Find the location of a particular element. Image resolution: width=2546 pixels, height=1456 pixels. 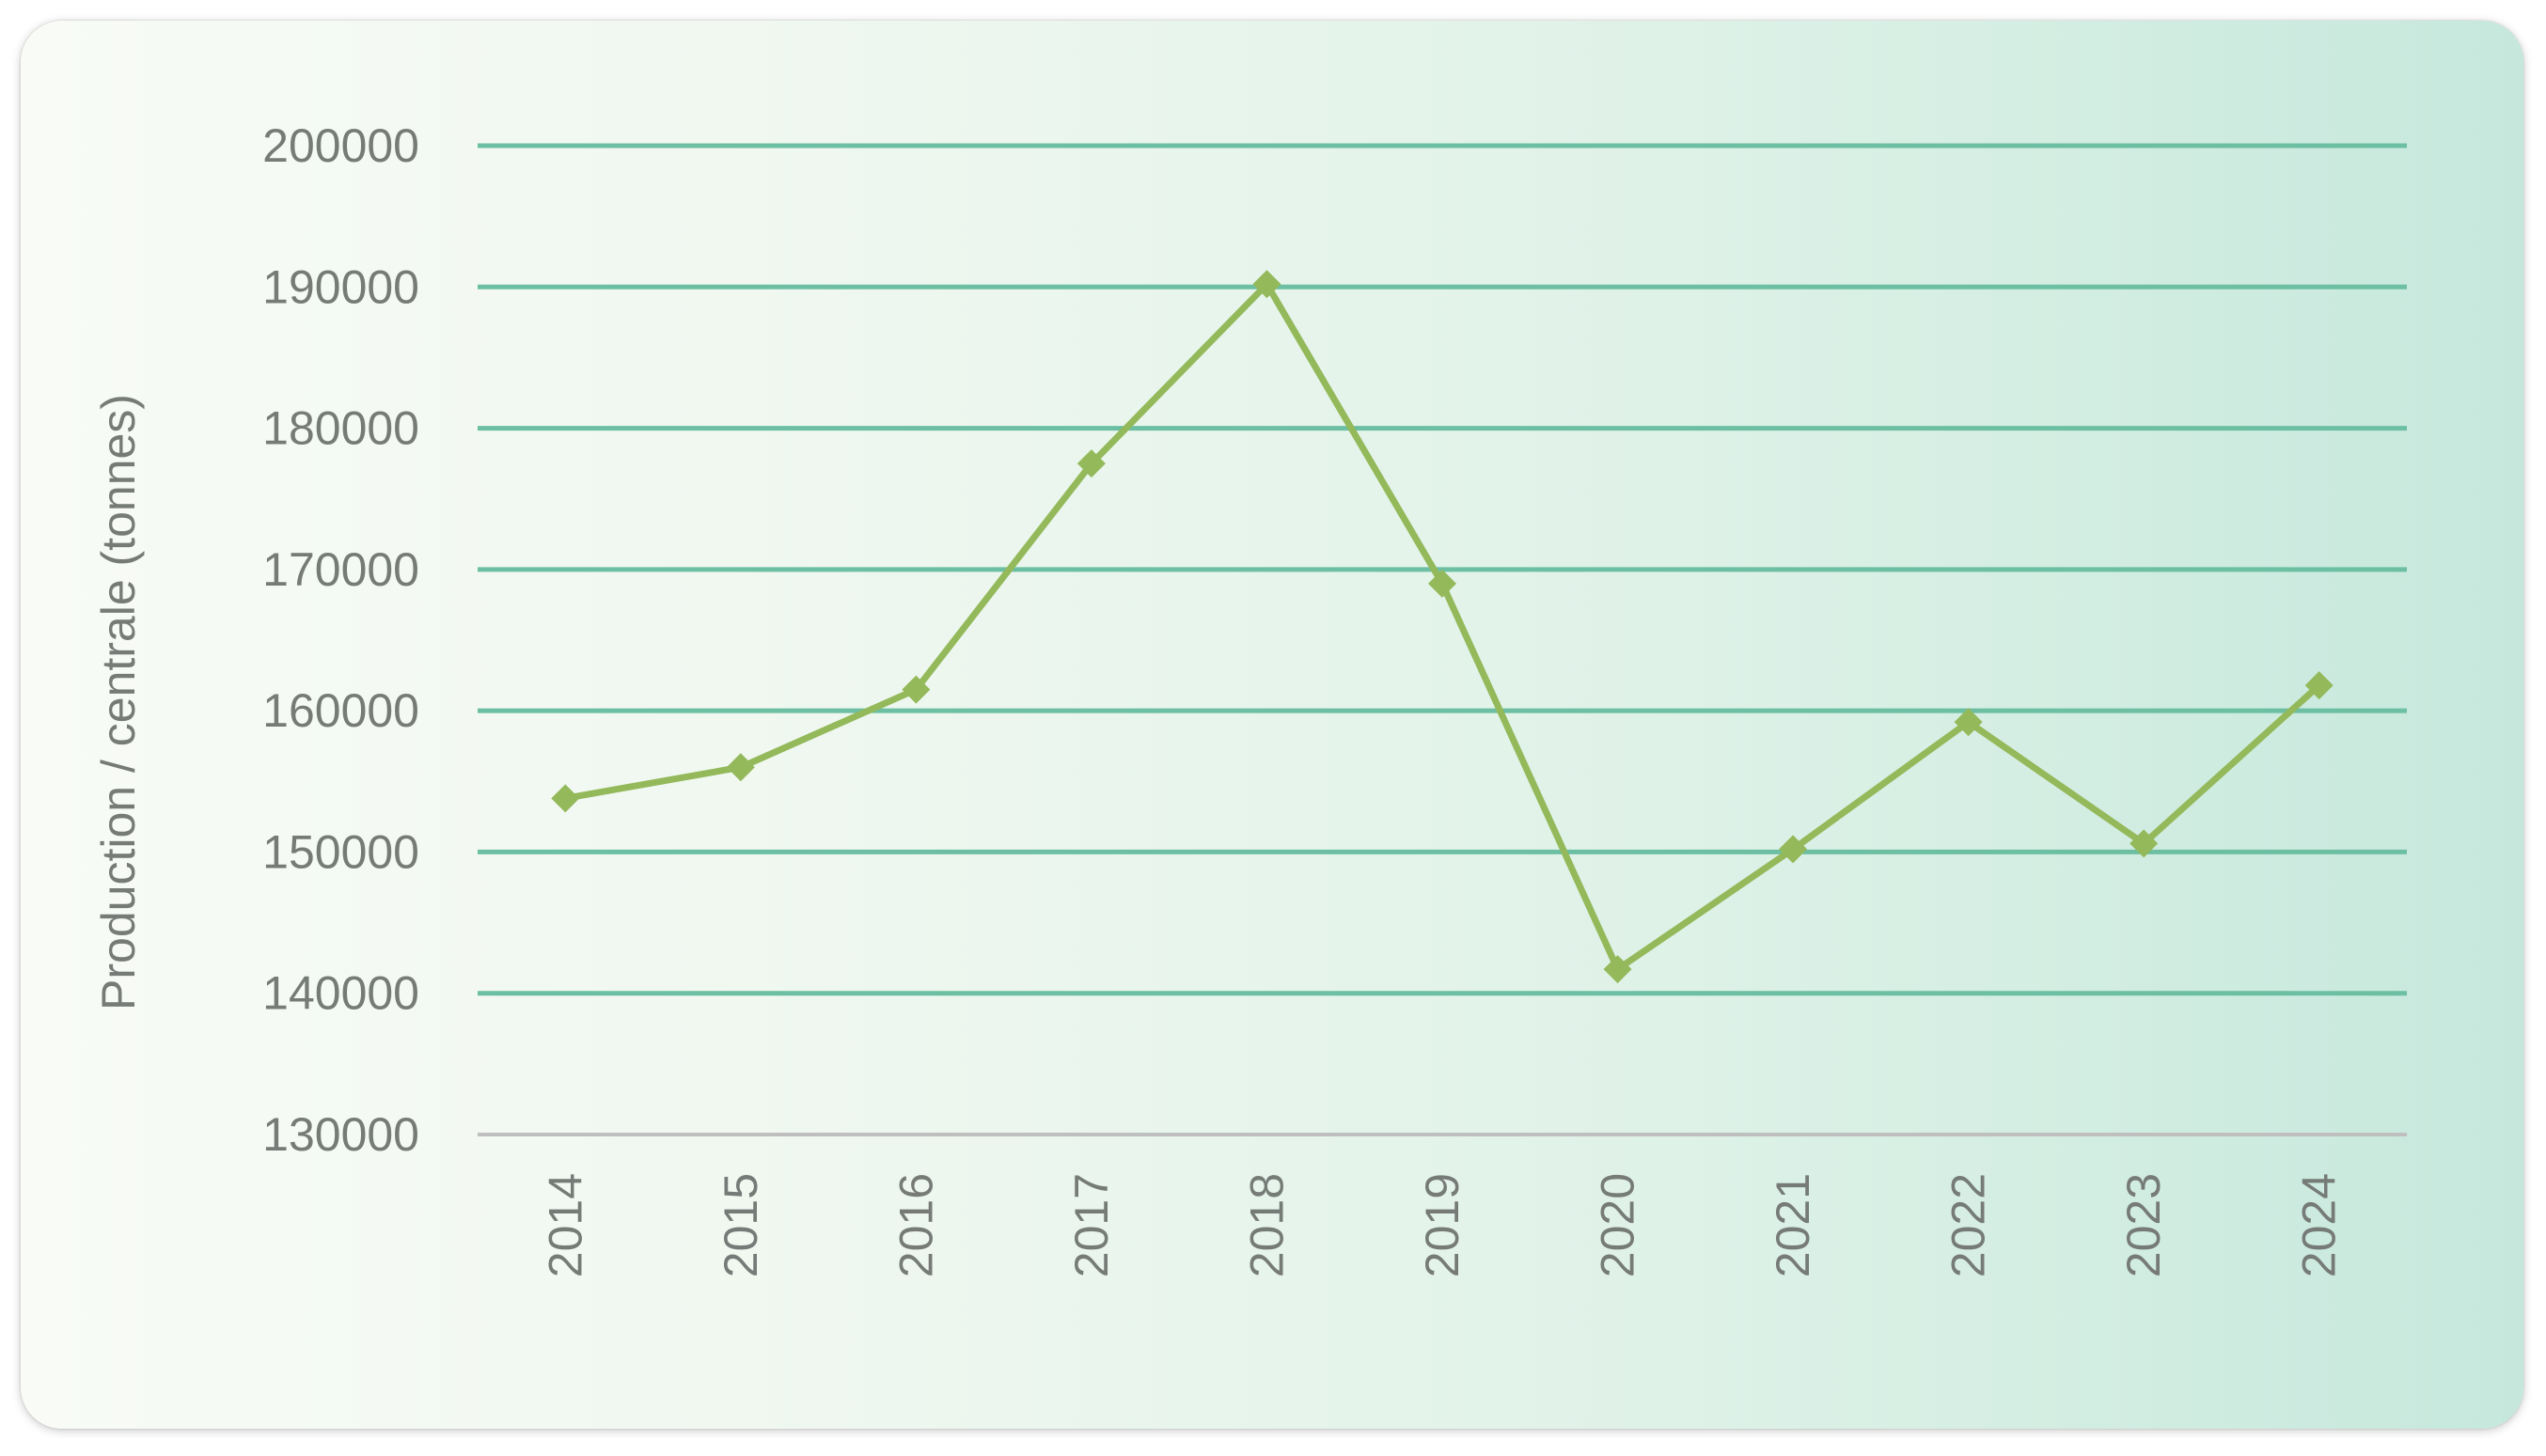

x-tick-label: 2014 is located at coordinates (565, 1225).